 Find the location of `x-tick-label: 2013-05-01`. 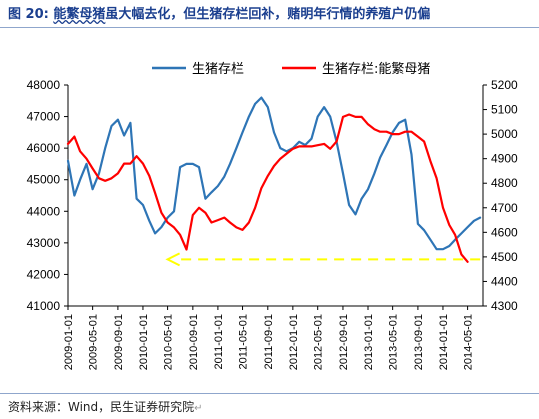

x-tick-label: 2013-05-01 is located at coordinates (394, 342).